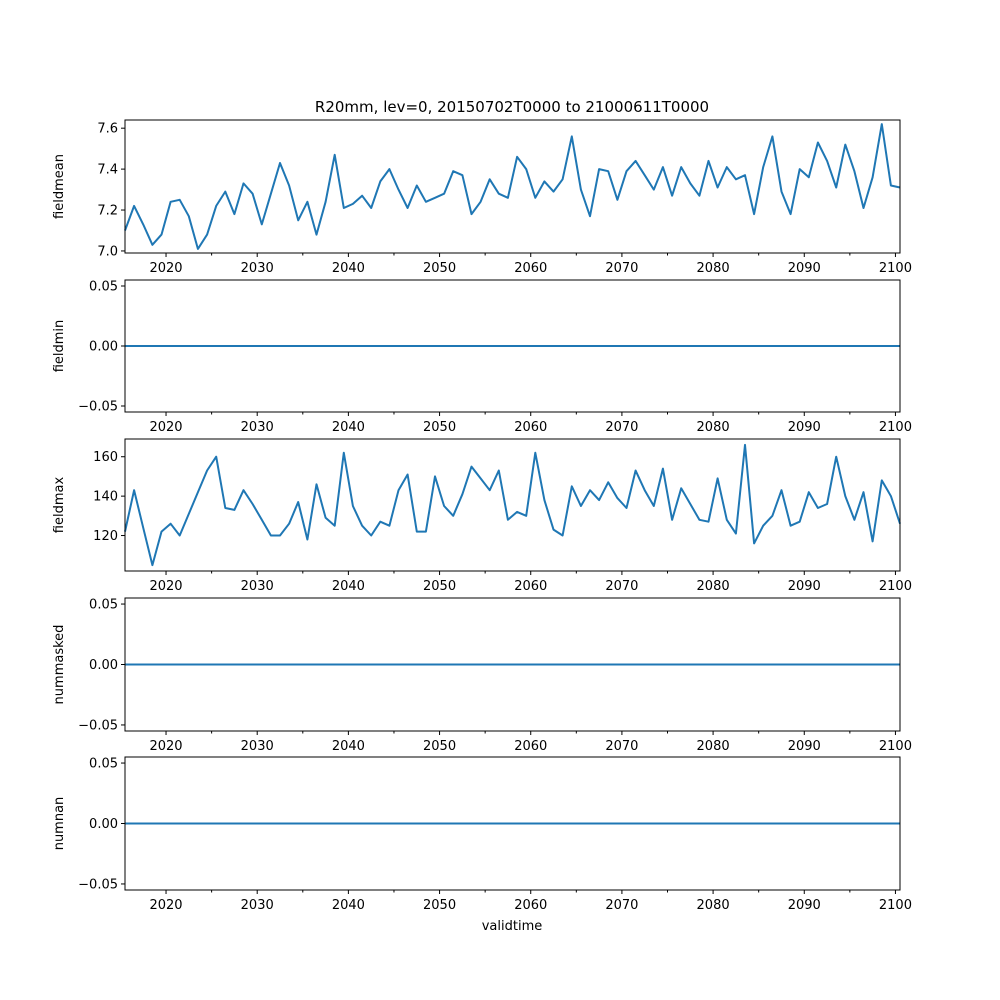 Image resolution: width=1000 pixels, height=1000 pixels. What do you see at coordinates (105, 457) in the screenshot?
I see `y-tick-label: 160` at bounding box center [105, 457].